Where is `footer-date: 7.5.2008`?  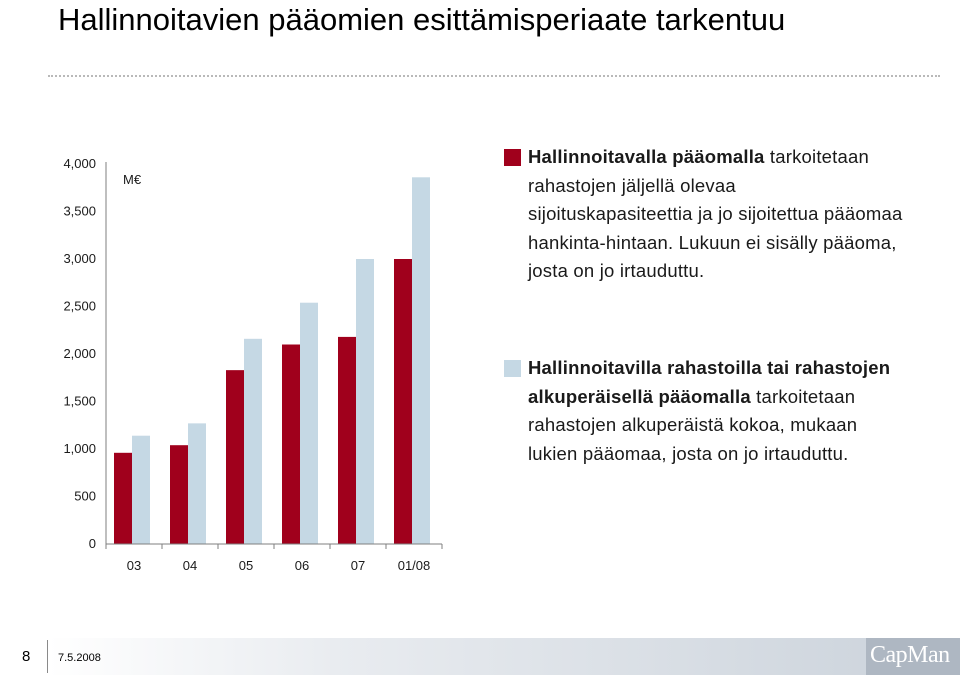 footer-date: 7.5.2008 is located at coordinates (79, 658).